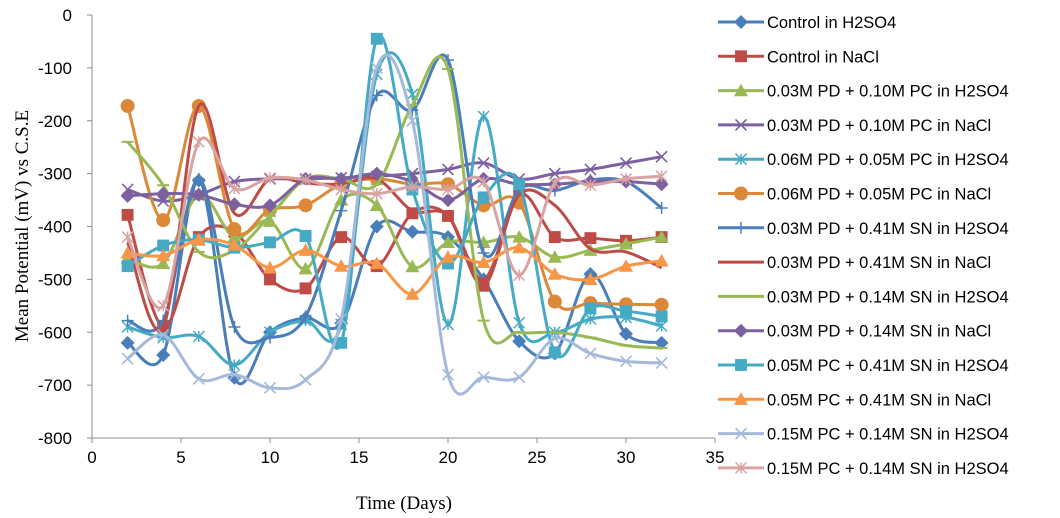  Describe the element at coordinates (359, 457) in the screenshot. I see `x-tick-label: 15` at that location.